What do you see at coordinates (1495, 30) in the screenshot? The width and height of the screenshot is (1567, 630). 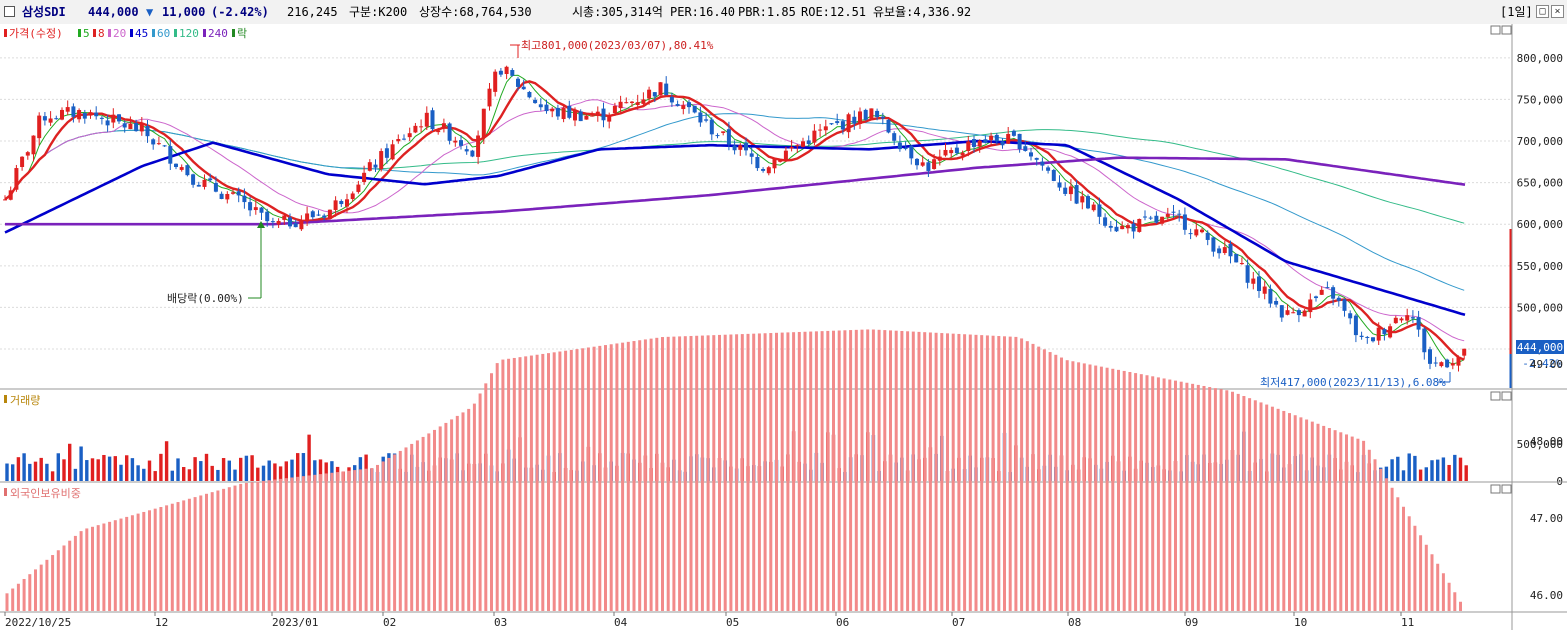 I see `panel-minimize-icon` at bounding box center [1495, 30].